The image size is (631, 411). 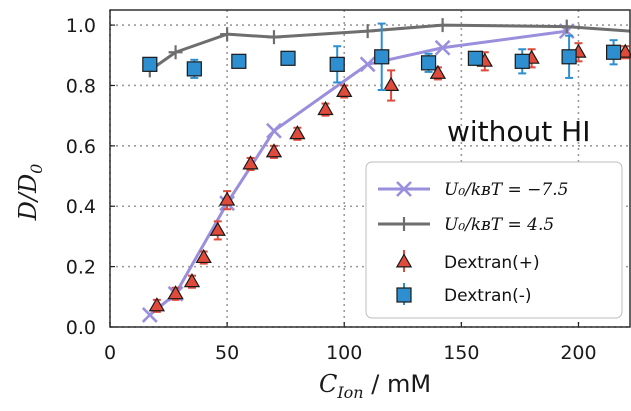 I want to click on x-axis-label: CIon / mM, so click(x=375, y=386).